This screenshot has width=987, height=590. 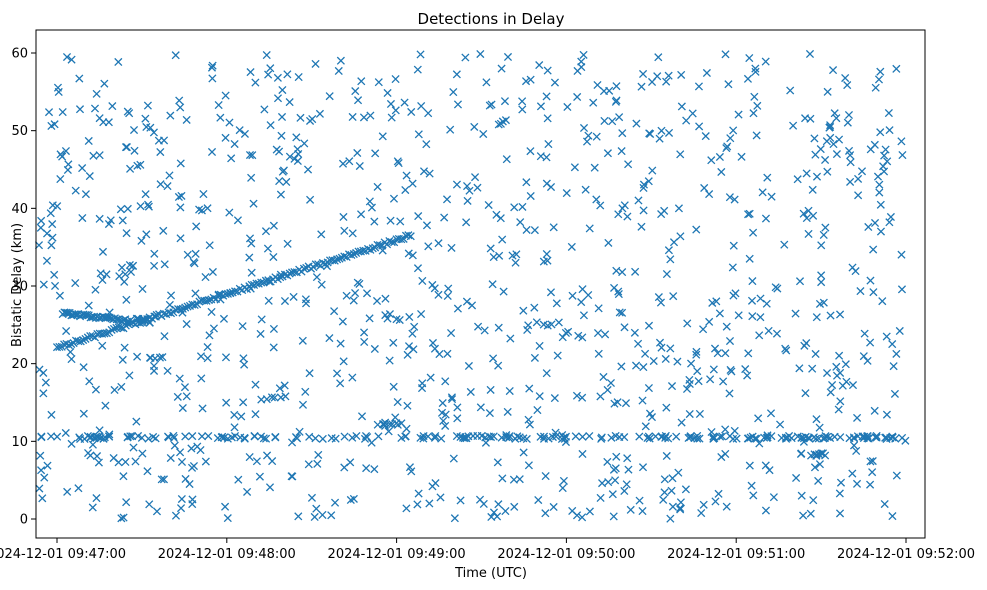 What do you see at coordinates (19, 442) in the screenshot?
I see `y-tick-label: 10` at bounding box center [19, 442].